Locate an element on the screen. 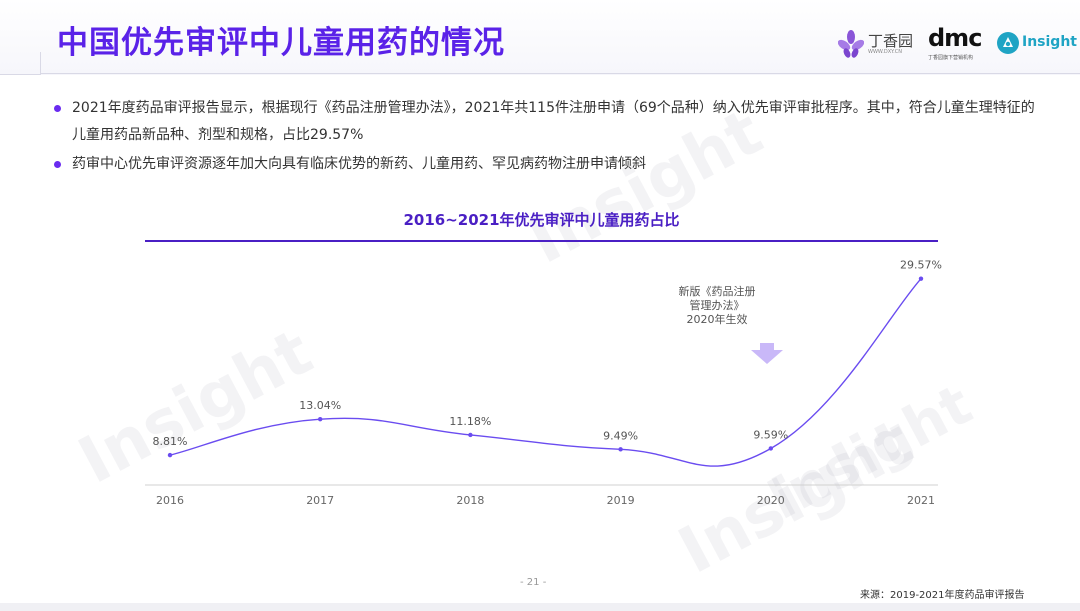  dmc-logo-text: dmc is located at coordinates (955, 38).